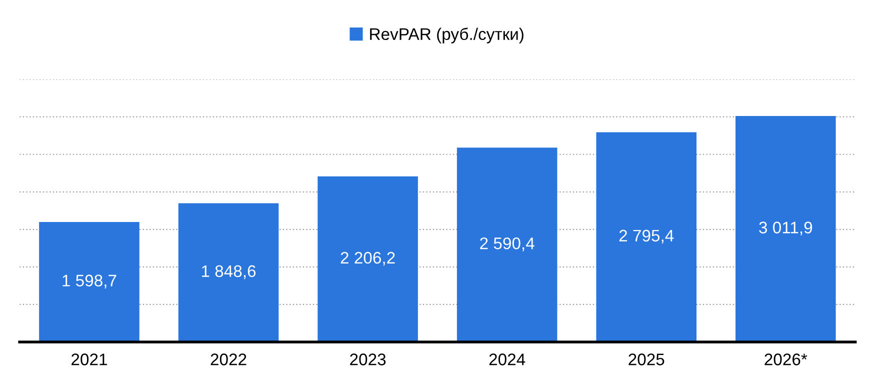  I want to click on data-label: 2 795,4, so click(646, 237).